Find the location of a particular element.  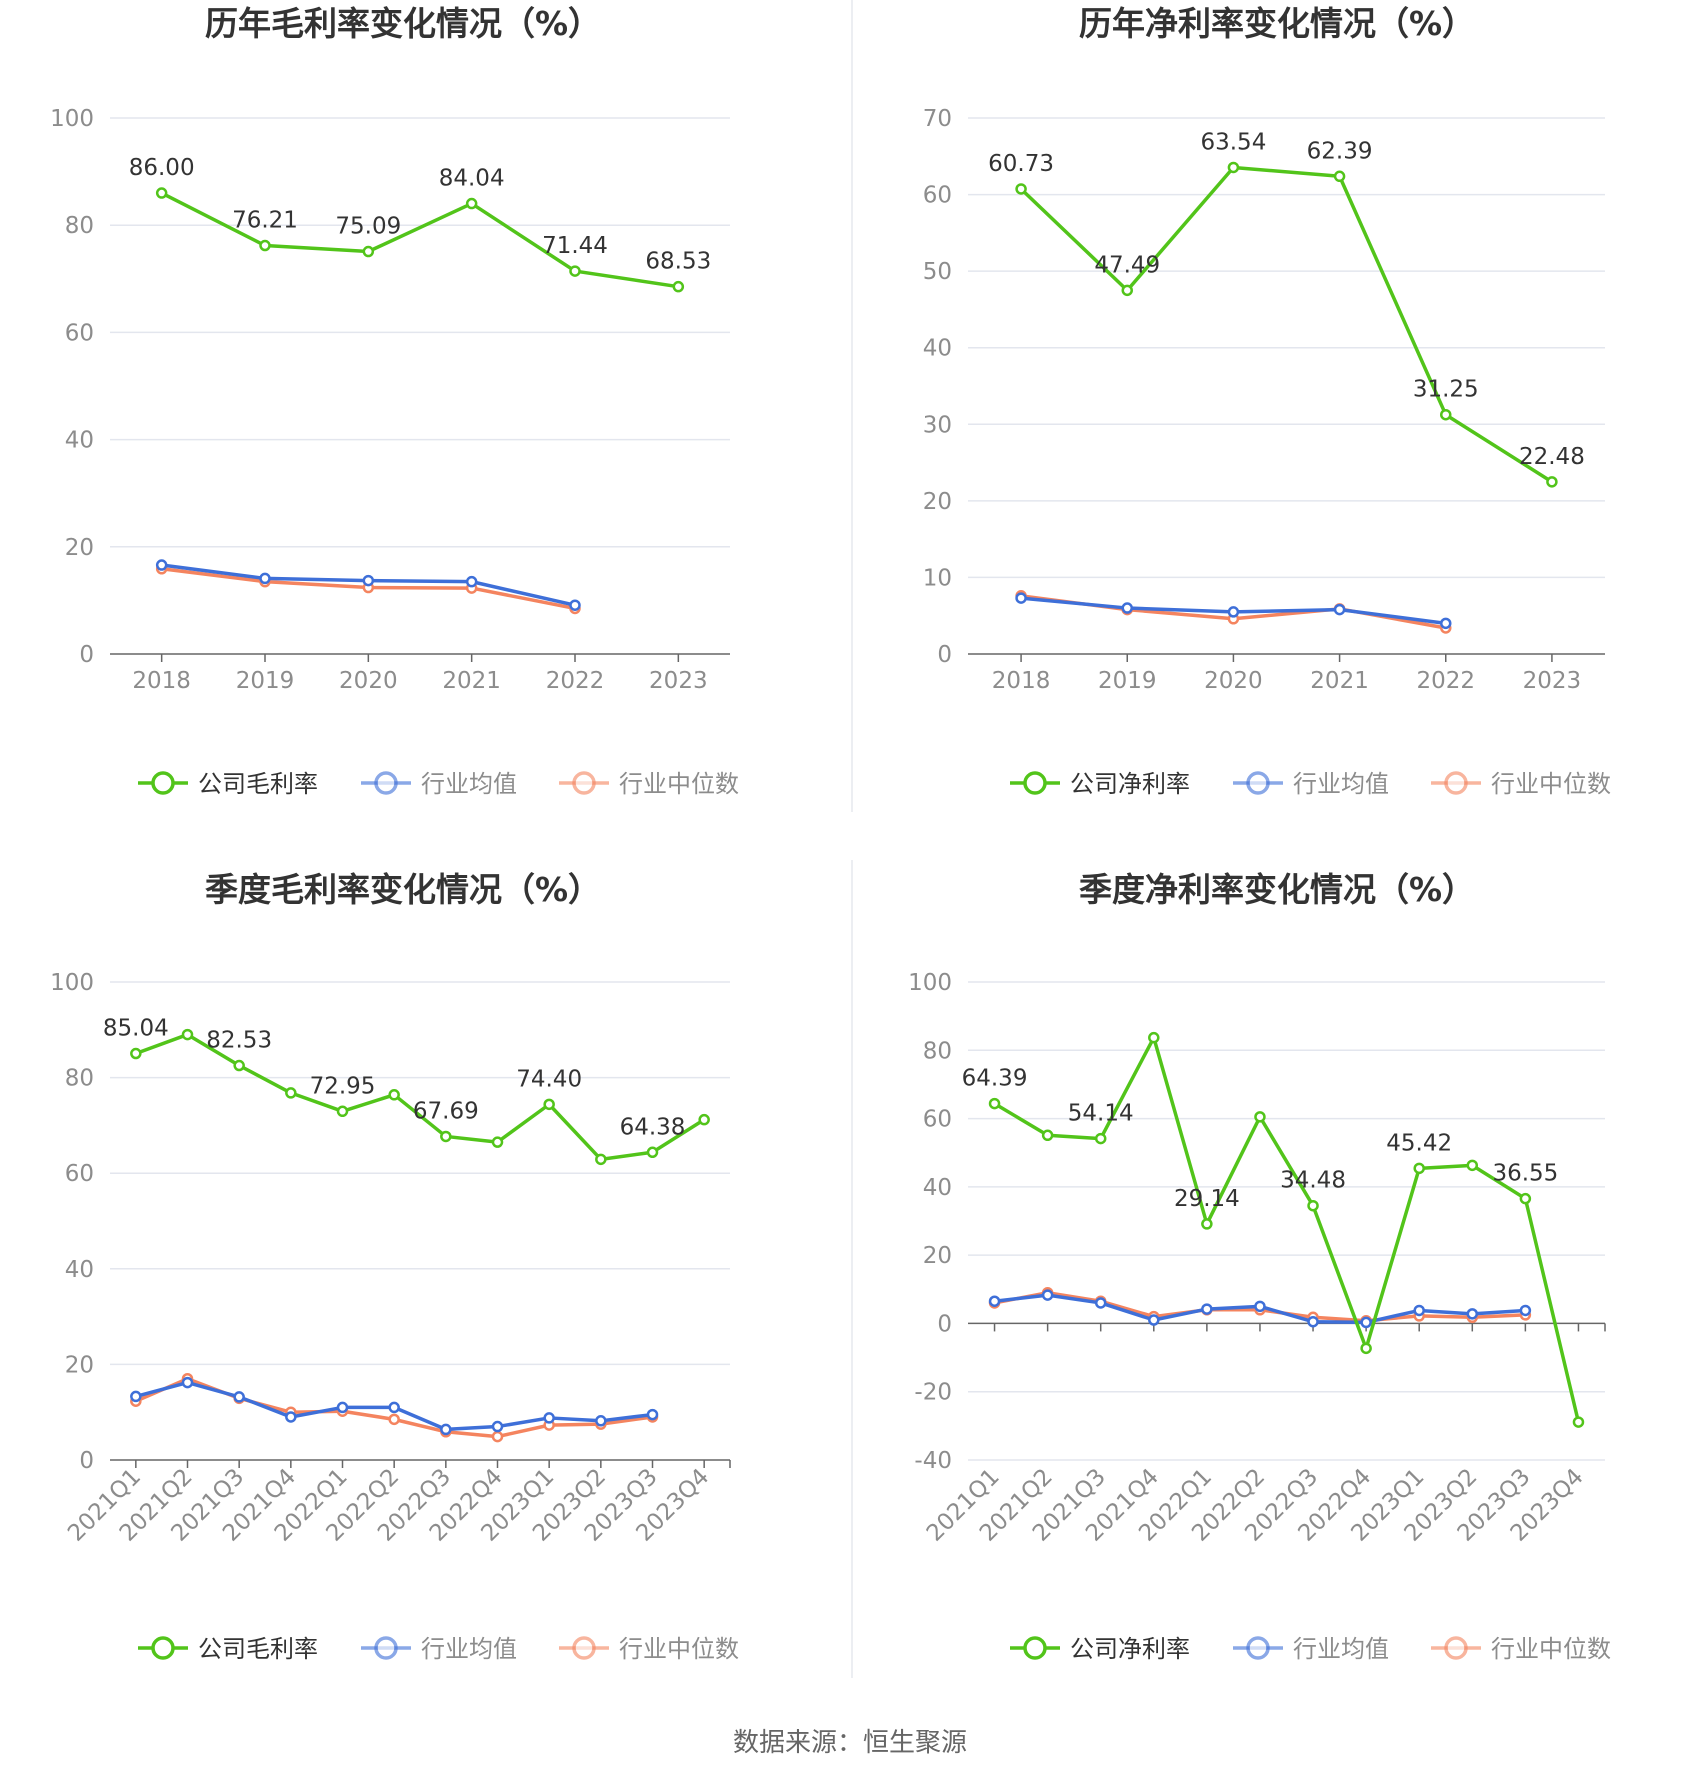

y-tick-label: -40 is located at coordinates (933, 1461).